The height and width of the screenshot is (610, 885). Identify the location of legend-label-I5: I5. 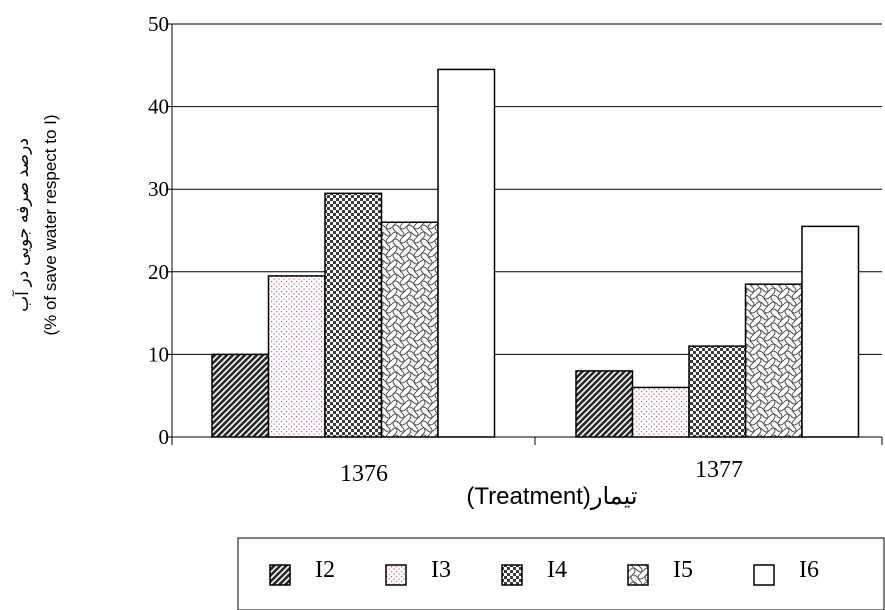
(683, 570).